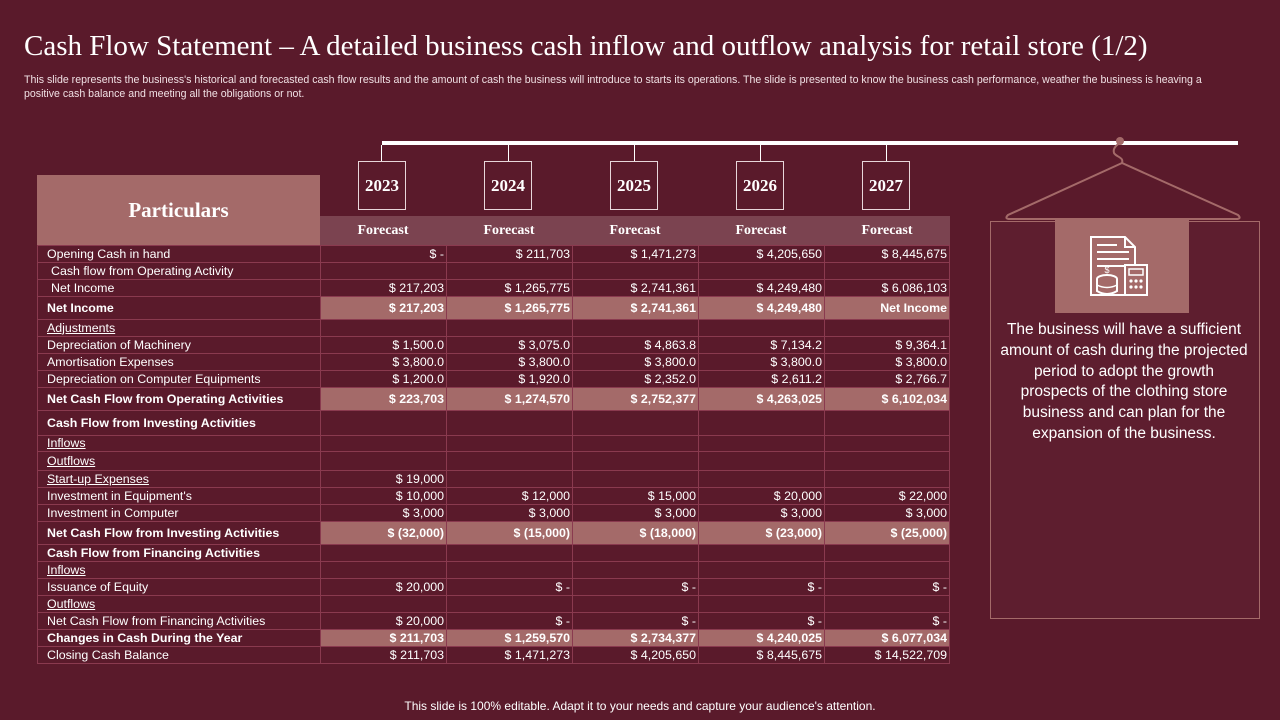  What do you see at coordinates (761, 362) in the screenshot?
I see `row-value: $ 3,800.0` at bounding box center [761, 362].